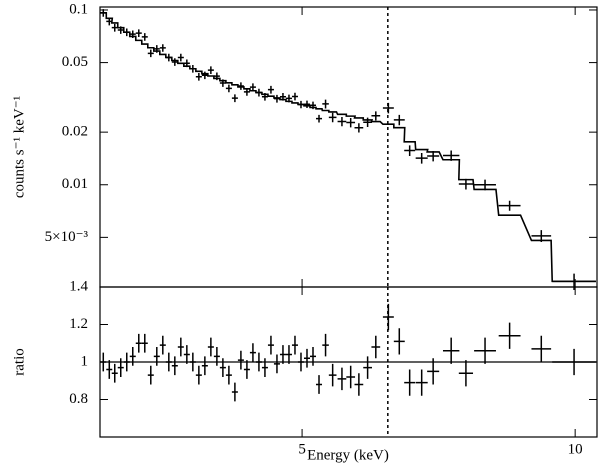 This screenshot has width=600, height=466. Describe the element at coordinates (19, 147) in the screenshot. I see `y-axis-label: counts s⁻¹ keV⁻¹` at that location.